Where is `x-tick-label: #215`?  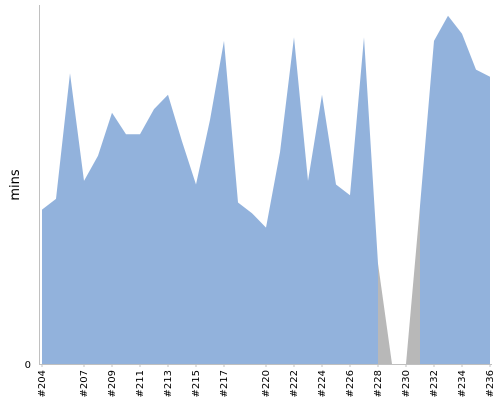 x-tick-label: #215 is located at coordinates (196, 383).